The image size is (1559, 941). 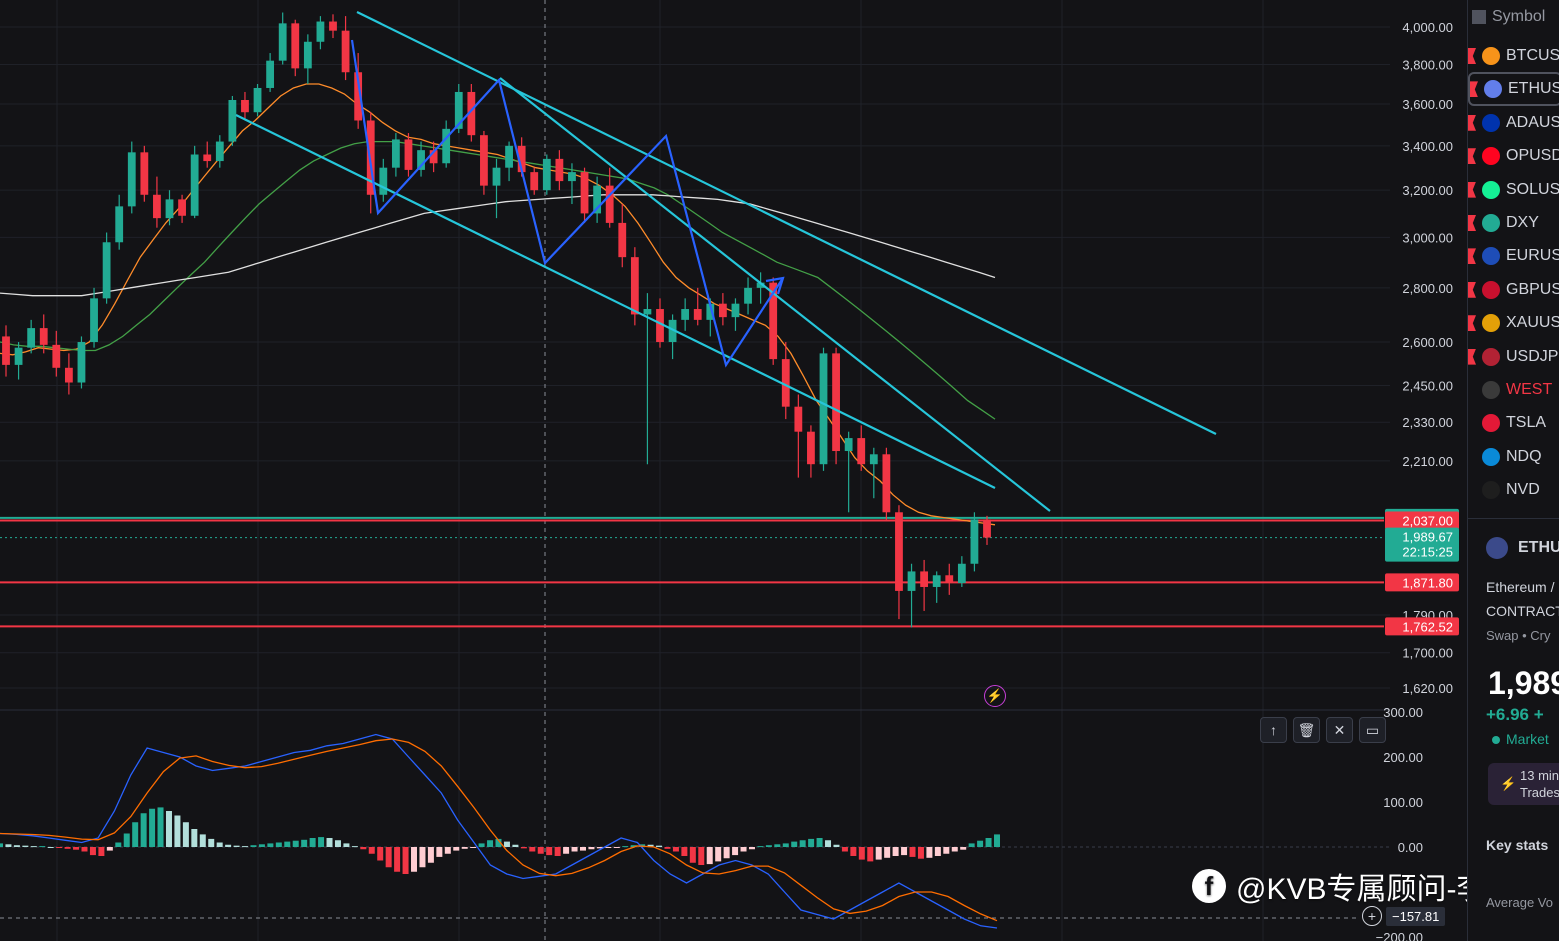 What do you see at coordinates (1479, 17) in the screenshot?
I see `collapse-icon` at bounding box center [1479, 17].